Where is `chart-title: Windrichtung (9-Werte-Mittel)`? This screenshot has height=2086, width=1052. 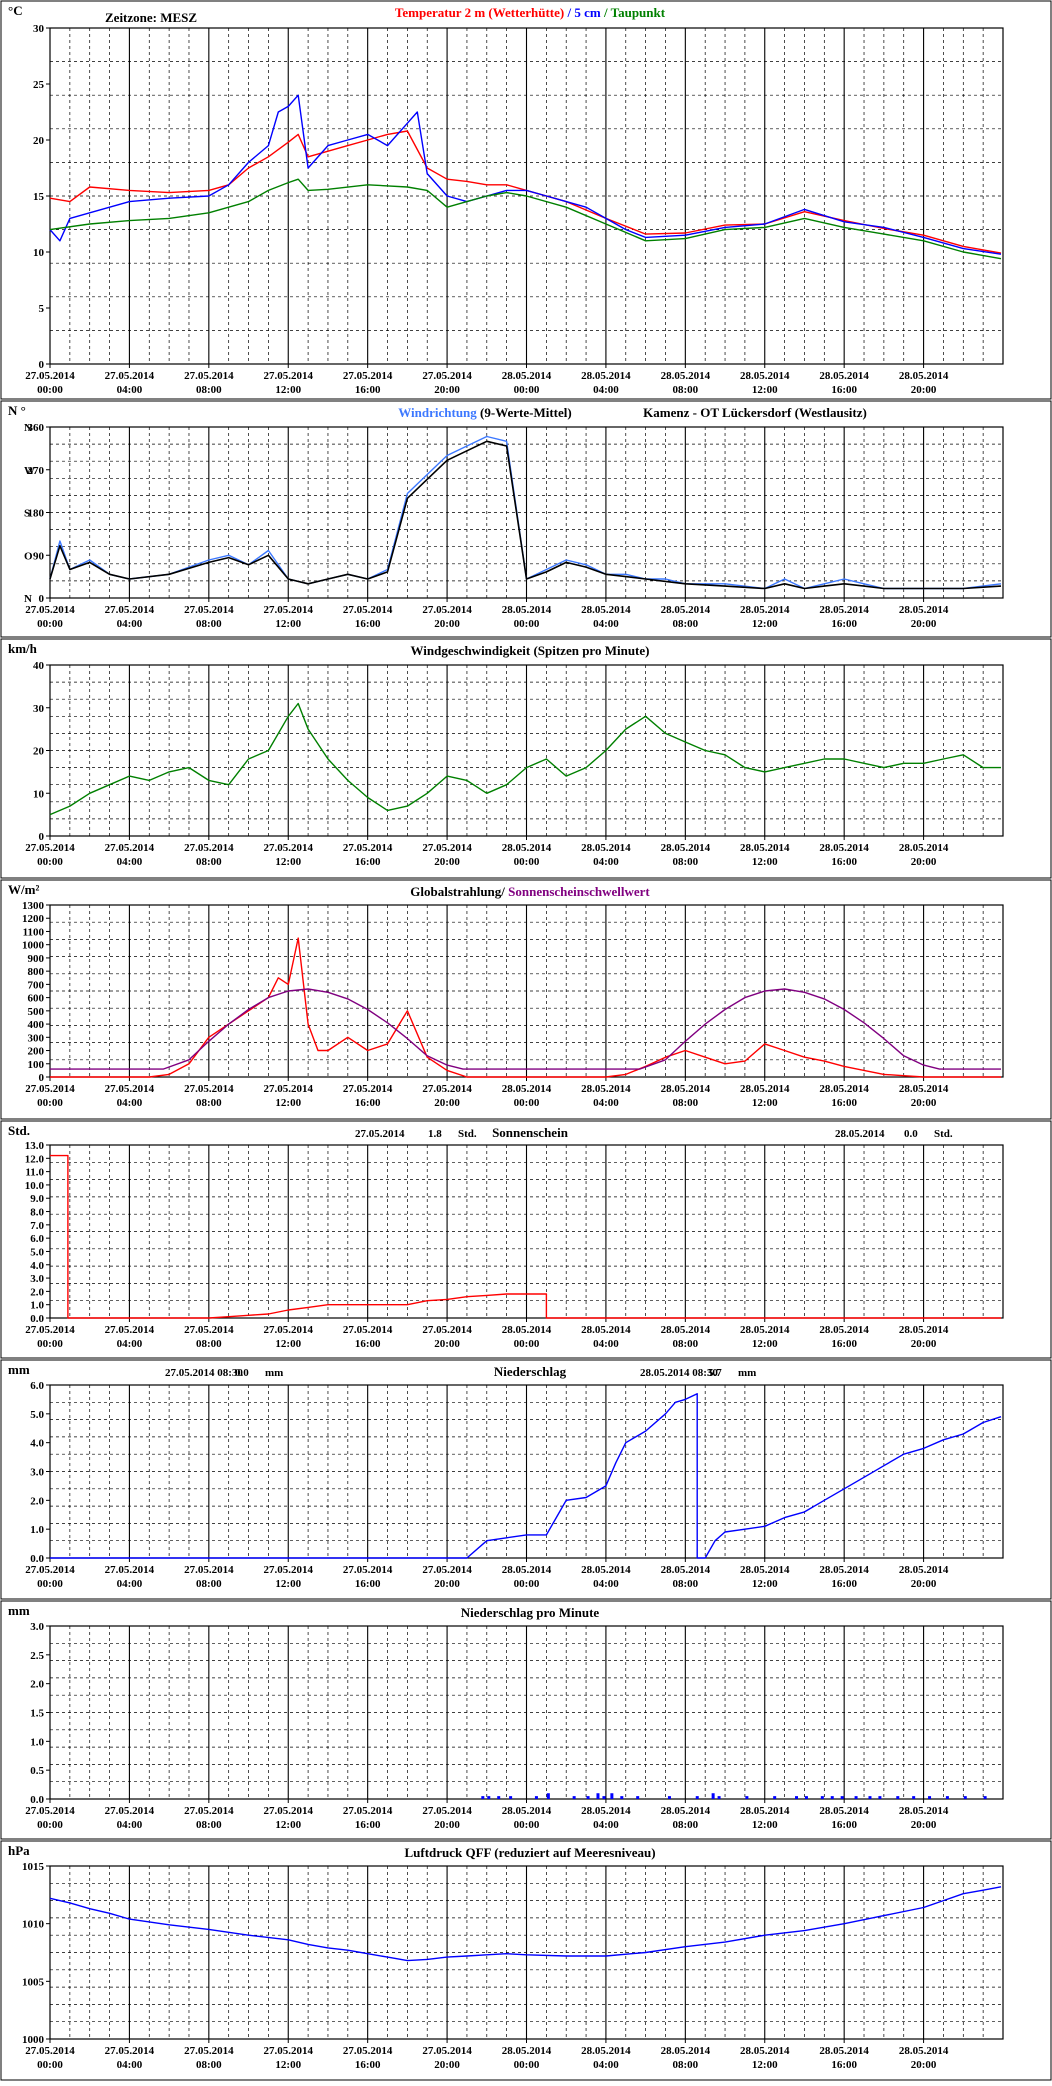 chart-title: Windrichtung (9-Werte-Mittel) is located at coordinates (484, 412).